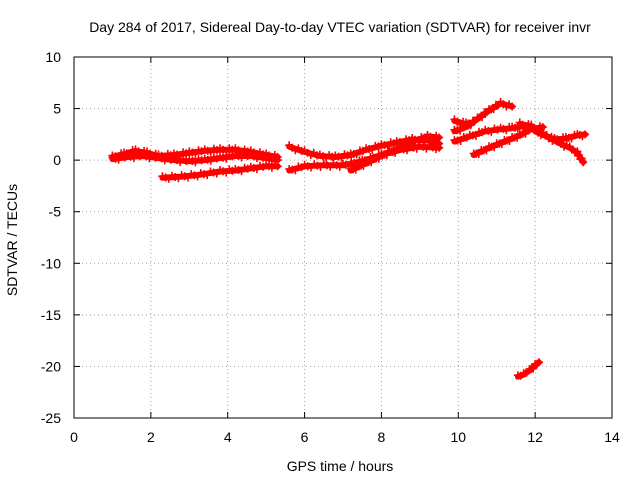 Image resolution: width=640 pixels, height=480 pixels. Describe the element at coordinates (57, 160) in the screenshot. I see `y-tick-label: 0` at that location.